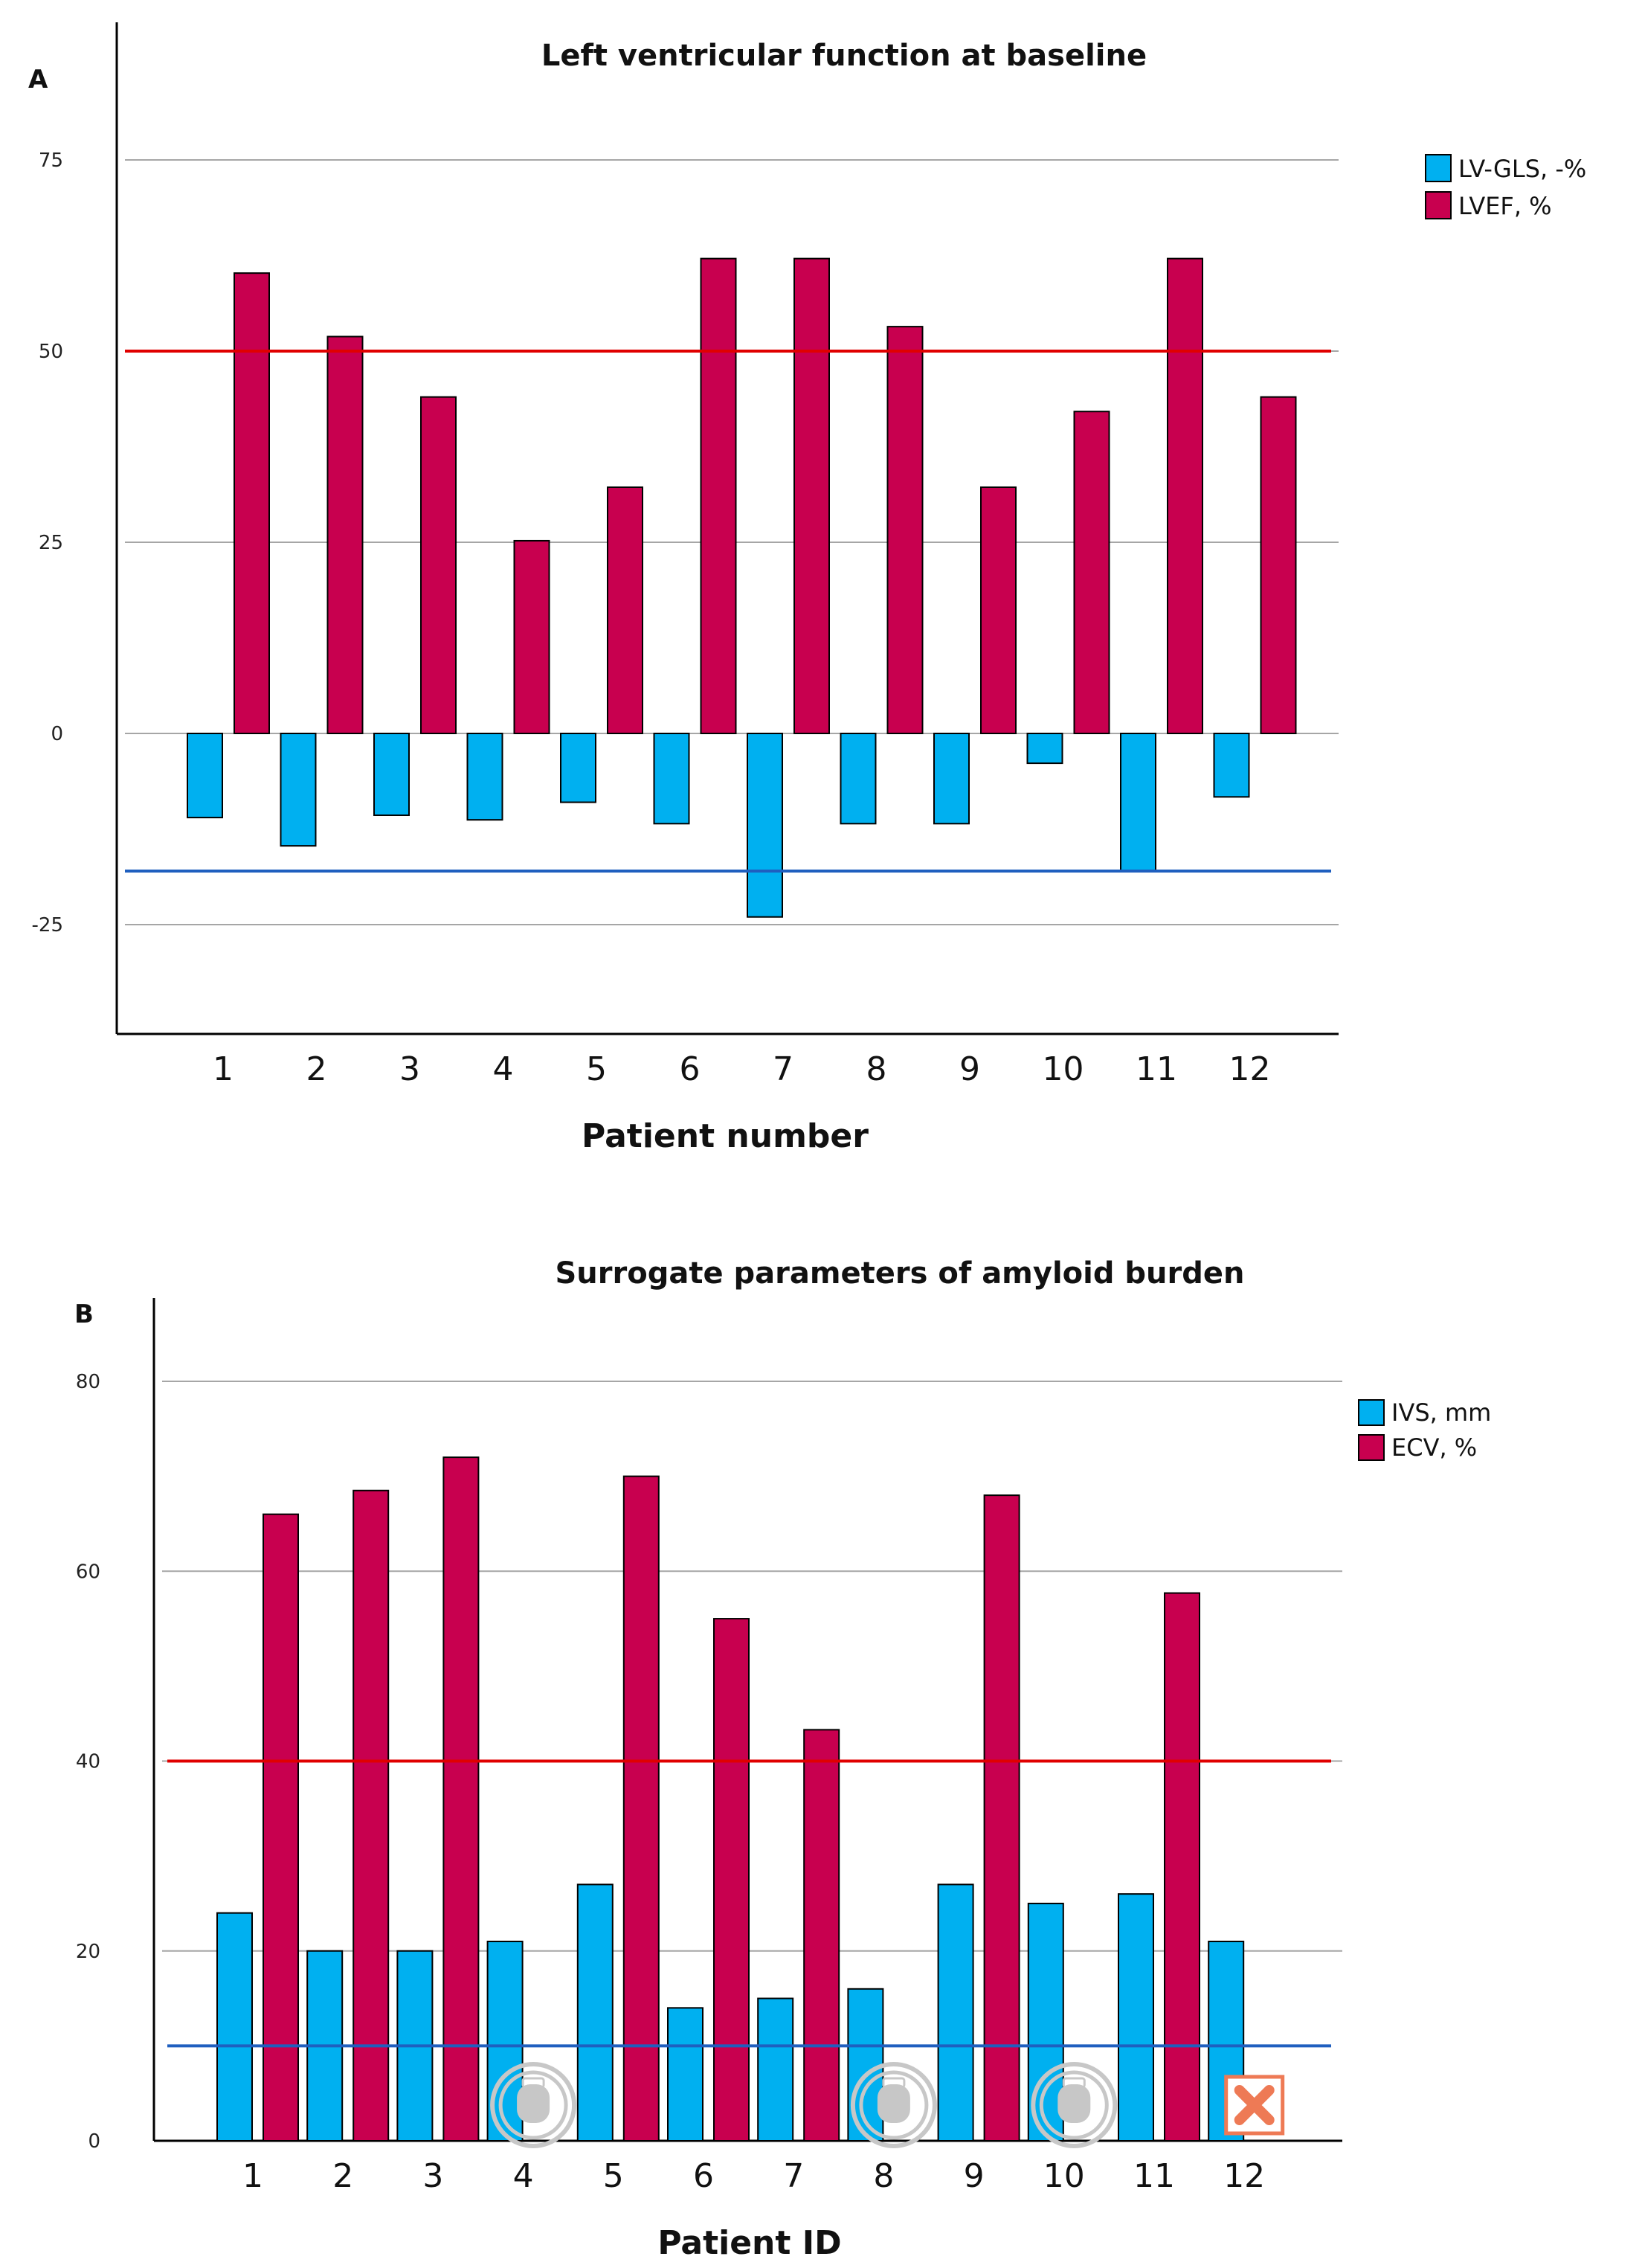 The height and width of the screenshot is (2268, 1642). I want to click on y-tick-label: 60, so click(88, 1572).